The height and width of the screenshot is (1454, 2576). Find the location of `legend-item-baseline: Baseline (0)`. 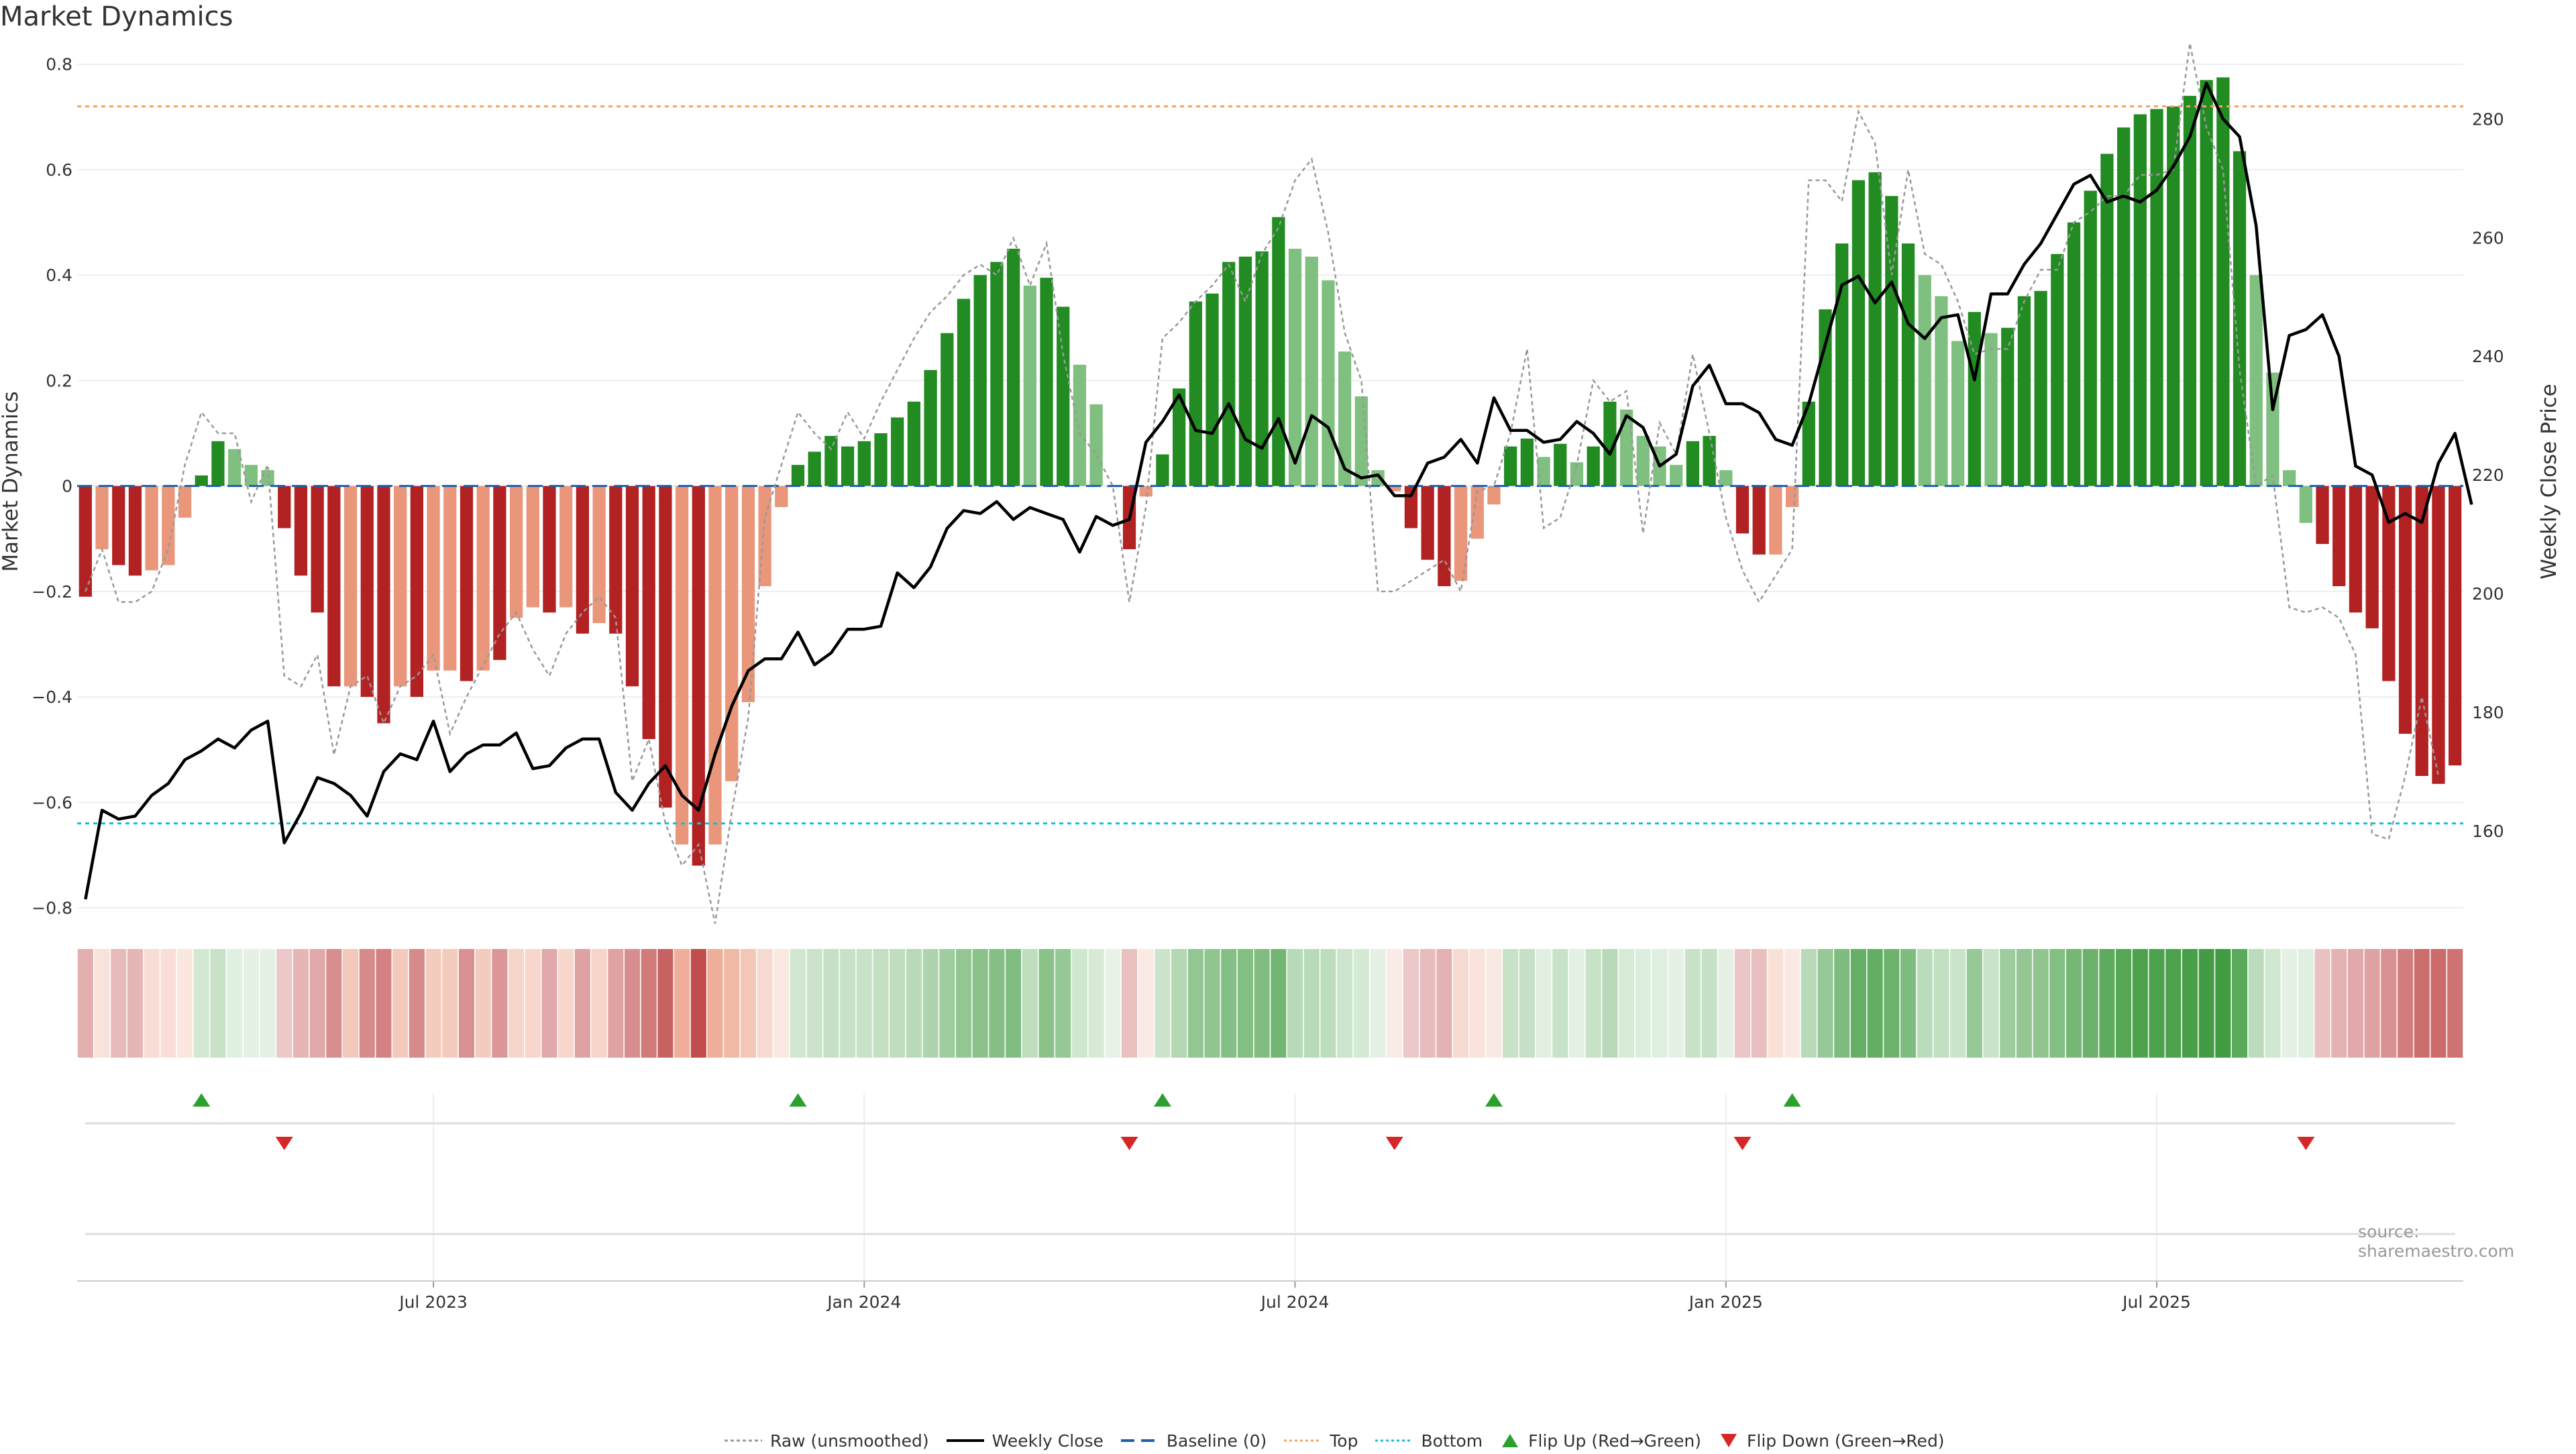

legend-item-baseline: Baseline (0) is located at coordinates (1193, 1441).